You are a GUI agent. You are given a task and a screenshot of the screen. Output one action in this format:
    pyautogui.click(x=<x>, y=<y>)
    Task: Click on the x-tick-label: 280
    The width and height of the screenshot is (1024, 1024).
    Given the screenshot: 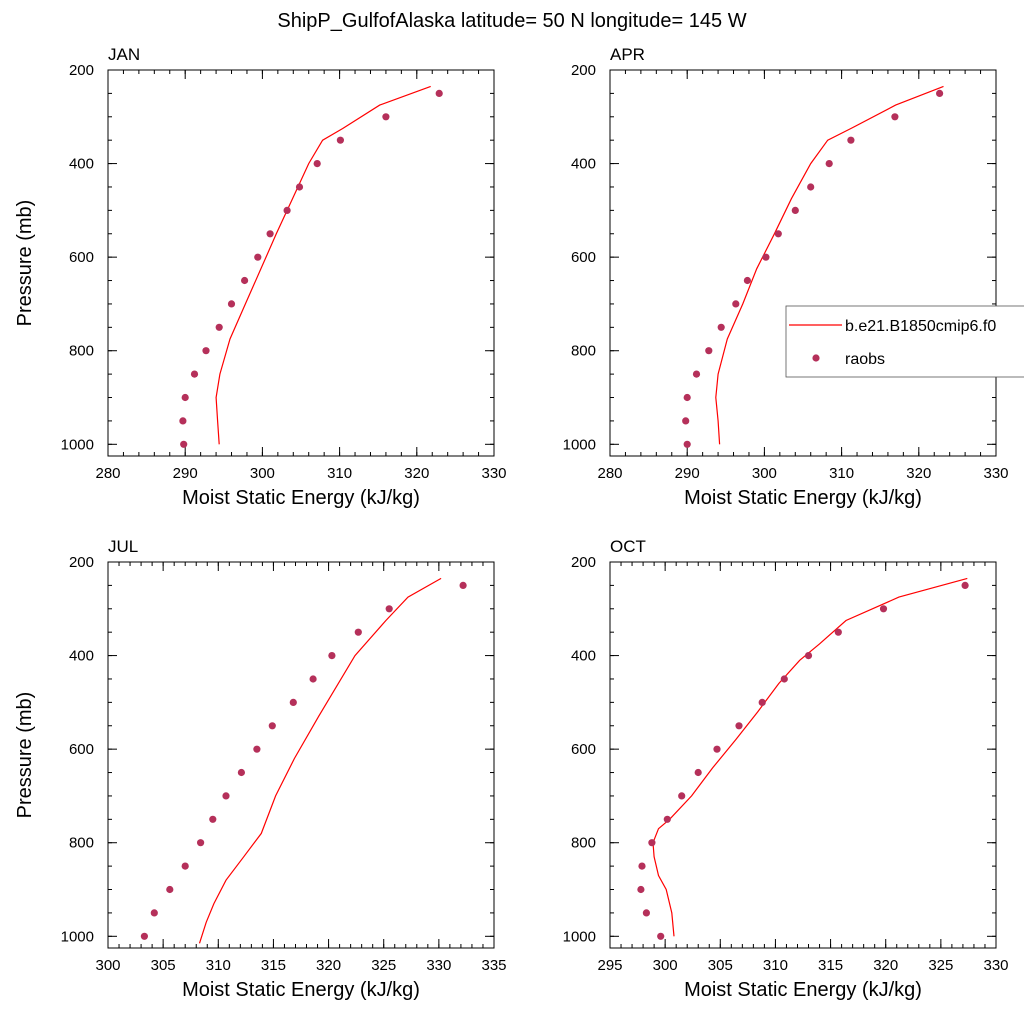 What is the action you would take?
    pyautogui.click(x=609, y=473)
    